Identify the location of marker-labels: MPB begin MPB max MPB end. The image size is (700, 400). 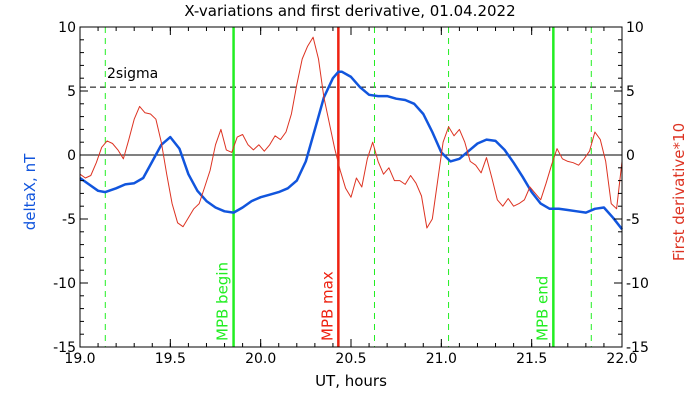
(383, 301).